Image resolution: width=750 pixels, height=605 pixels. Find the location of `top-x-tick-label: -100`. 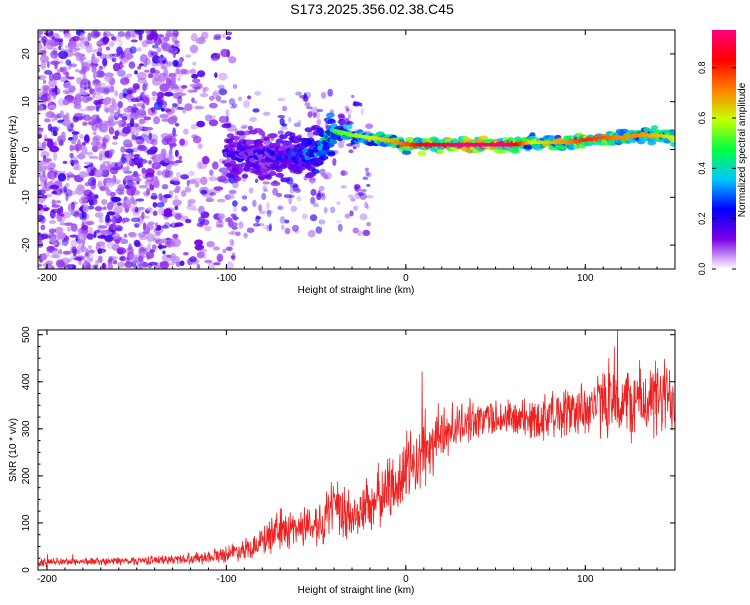

top-x-tick-label: -100 is located at coordinates (226, 278).